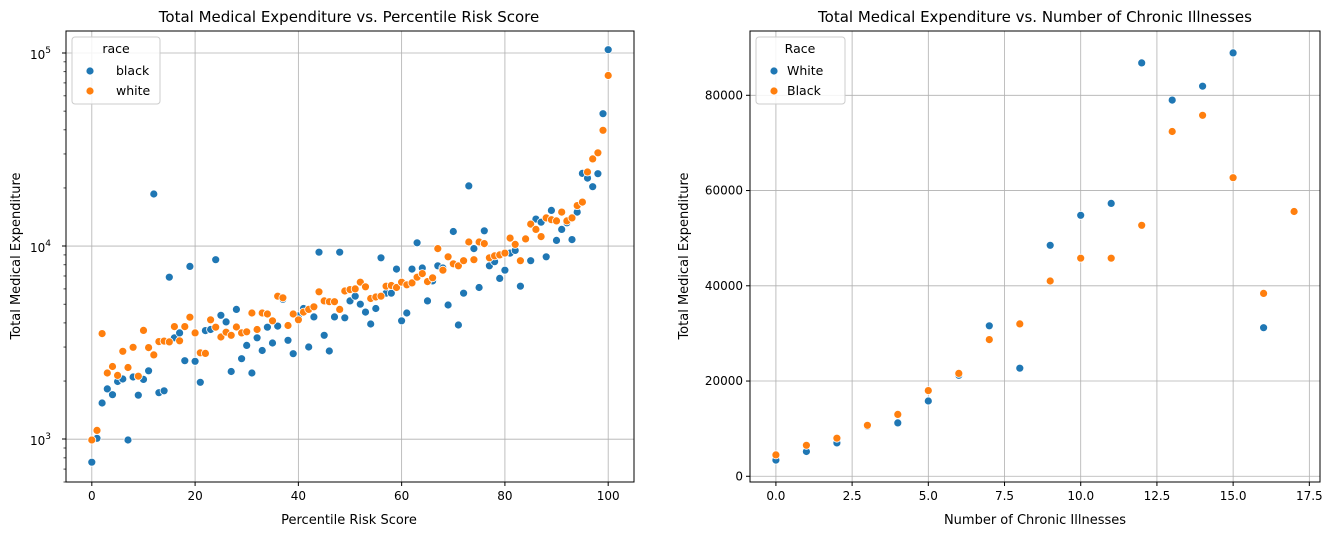  I want to click on legend: race black white, so click(116, 70).